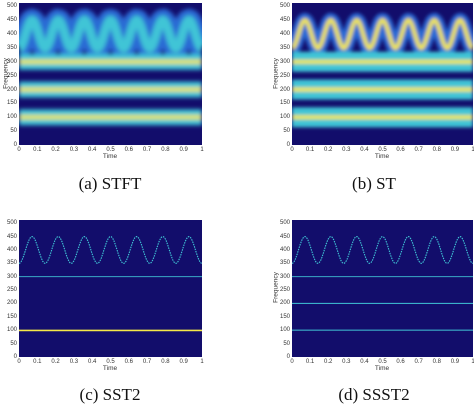 The image size is (474, 411). Describe the element at coordinates (382, 283) in the screenshot. I see `d-tf-map` at that location.